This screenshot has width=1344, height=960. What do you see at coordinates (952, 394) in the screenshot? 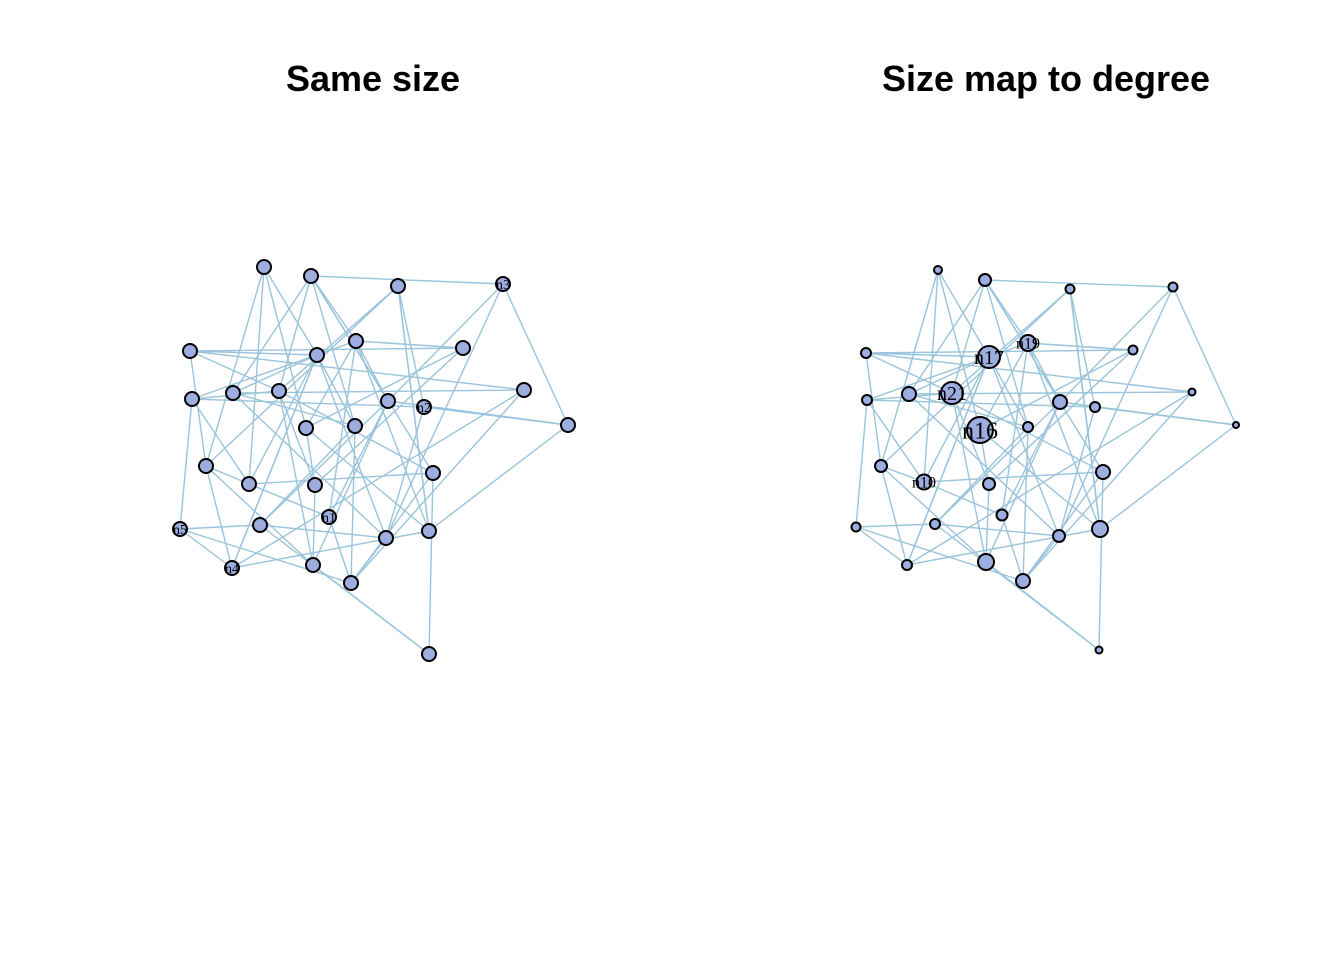
I see `right-node-label: n21` at bounding box center [952, 394].